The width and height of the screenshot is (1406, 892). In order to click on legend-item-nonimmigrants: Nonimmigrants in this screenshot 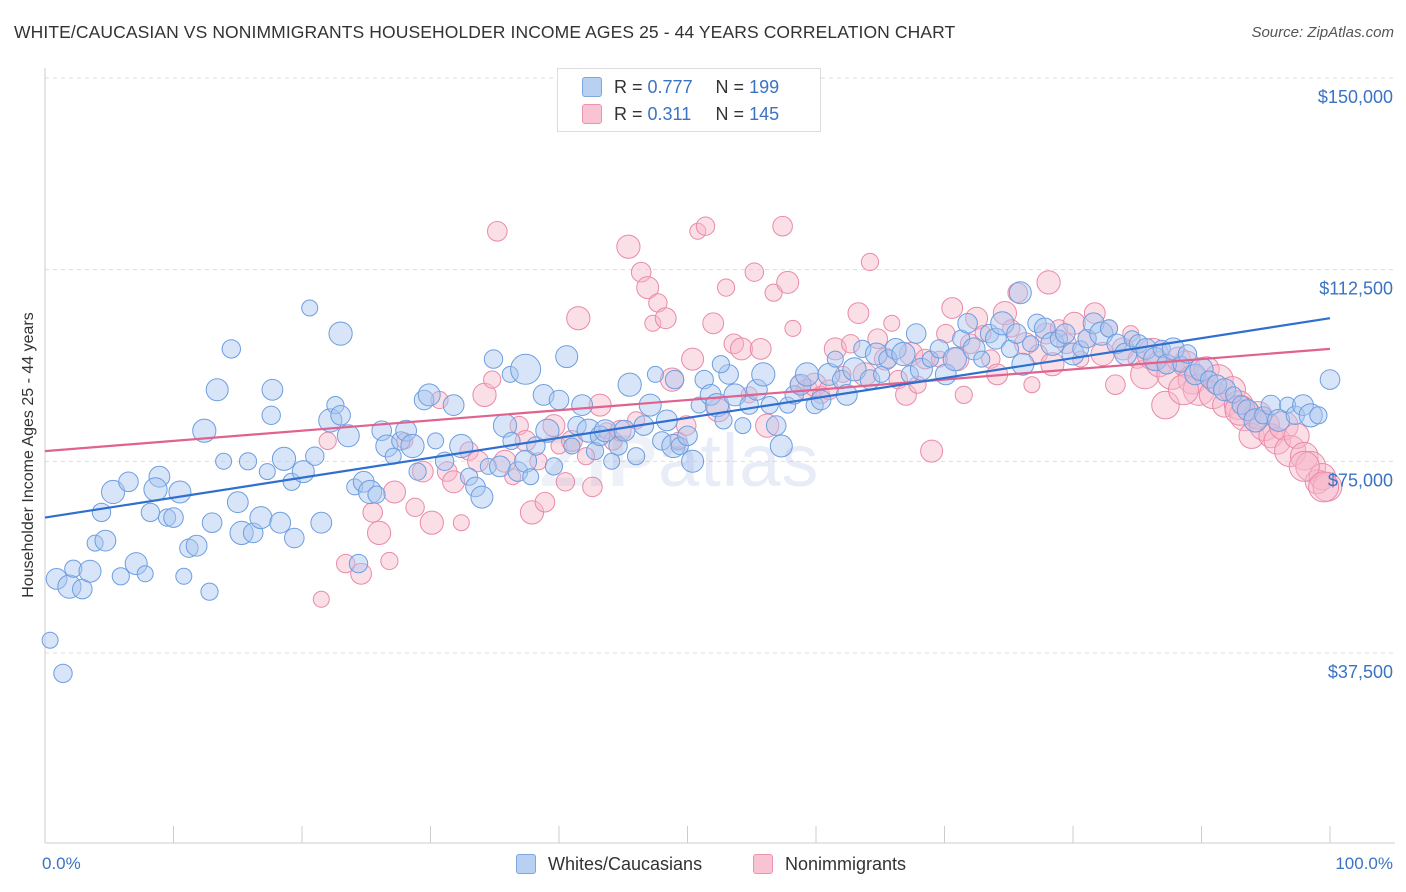, I will do `click(829, 864)`.